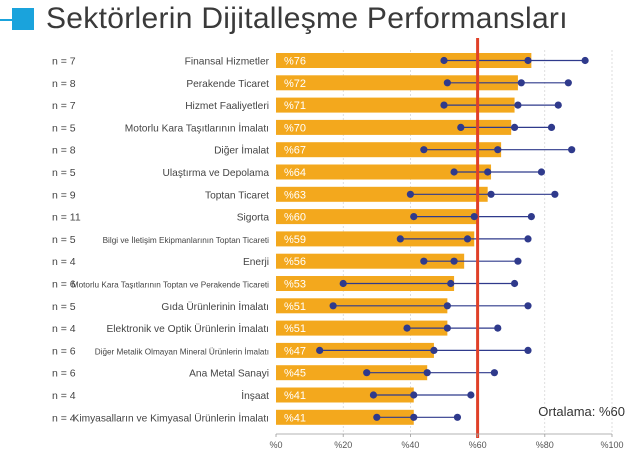 The image size is (640, 453). Describe the element at coordinates (295, 62) in the screenshot. I see `bar-value-label: %76` at that location.